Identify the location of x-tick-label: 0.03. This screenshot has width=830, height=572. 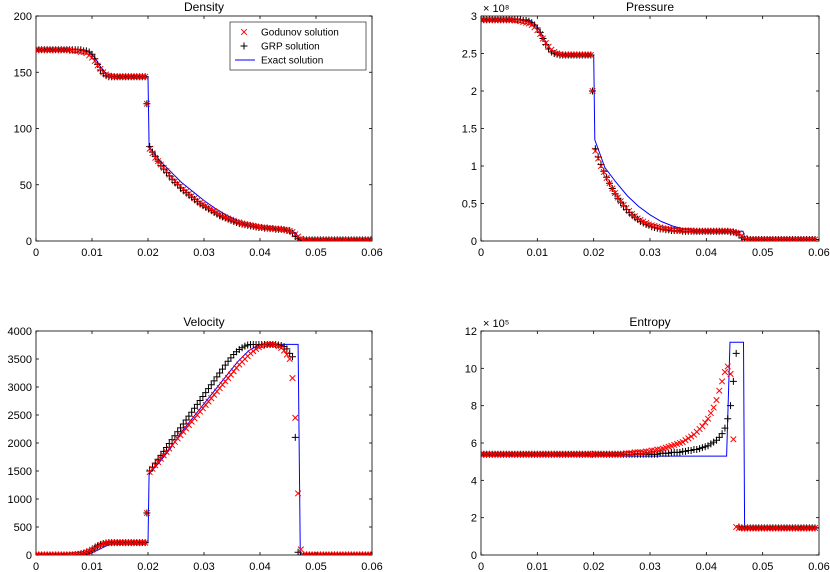
(649, 253).